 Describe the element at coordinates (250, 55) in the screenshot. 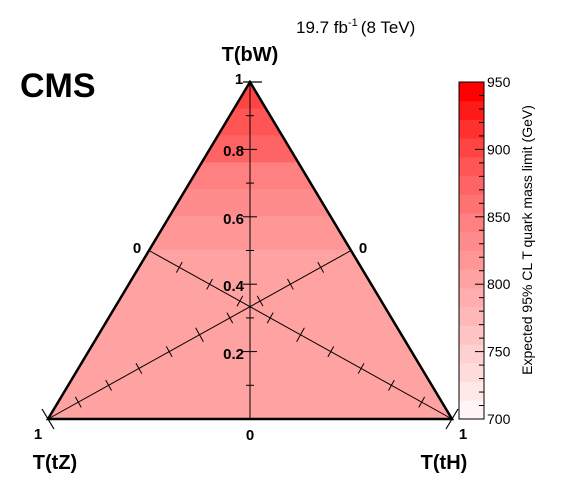

I see `vertex-label-top: T(bW)` at that location.